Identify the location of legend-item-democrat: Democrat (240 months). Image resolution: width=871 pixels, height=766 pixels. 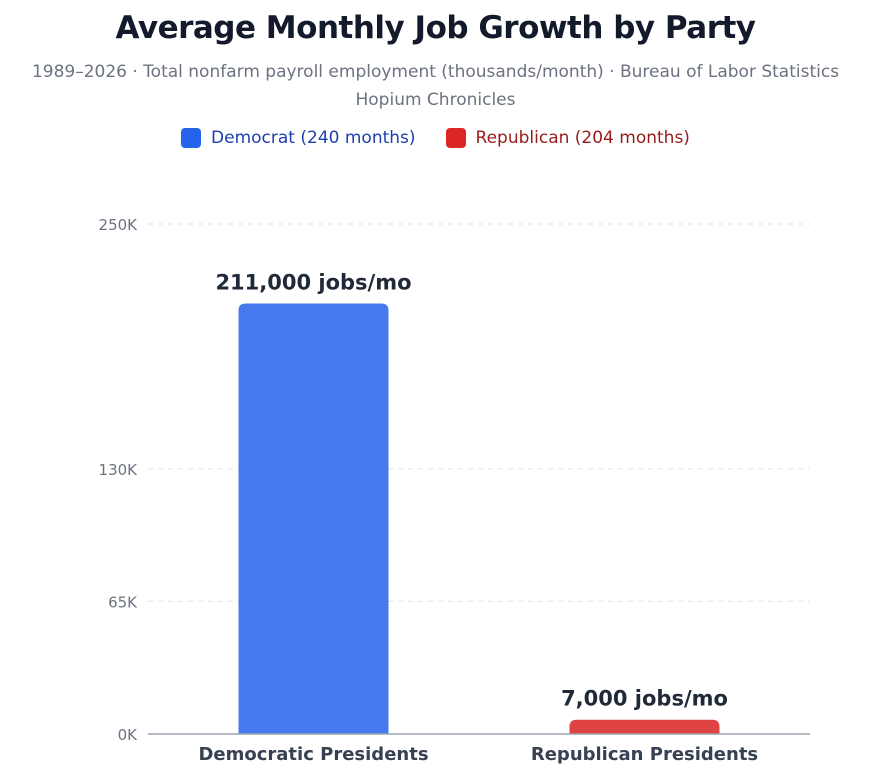
(298, 138).